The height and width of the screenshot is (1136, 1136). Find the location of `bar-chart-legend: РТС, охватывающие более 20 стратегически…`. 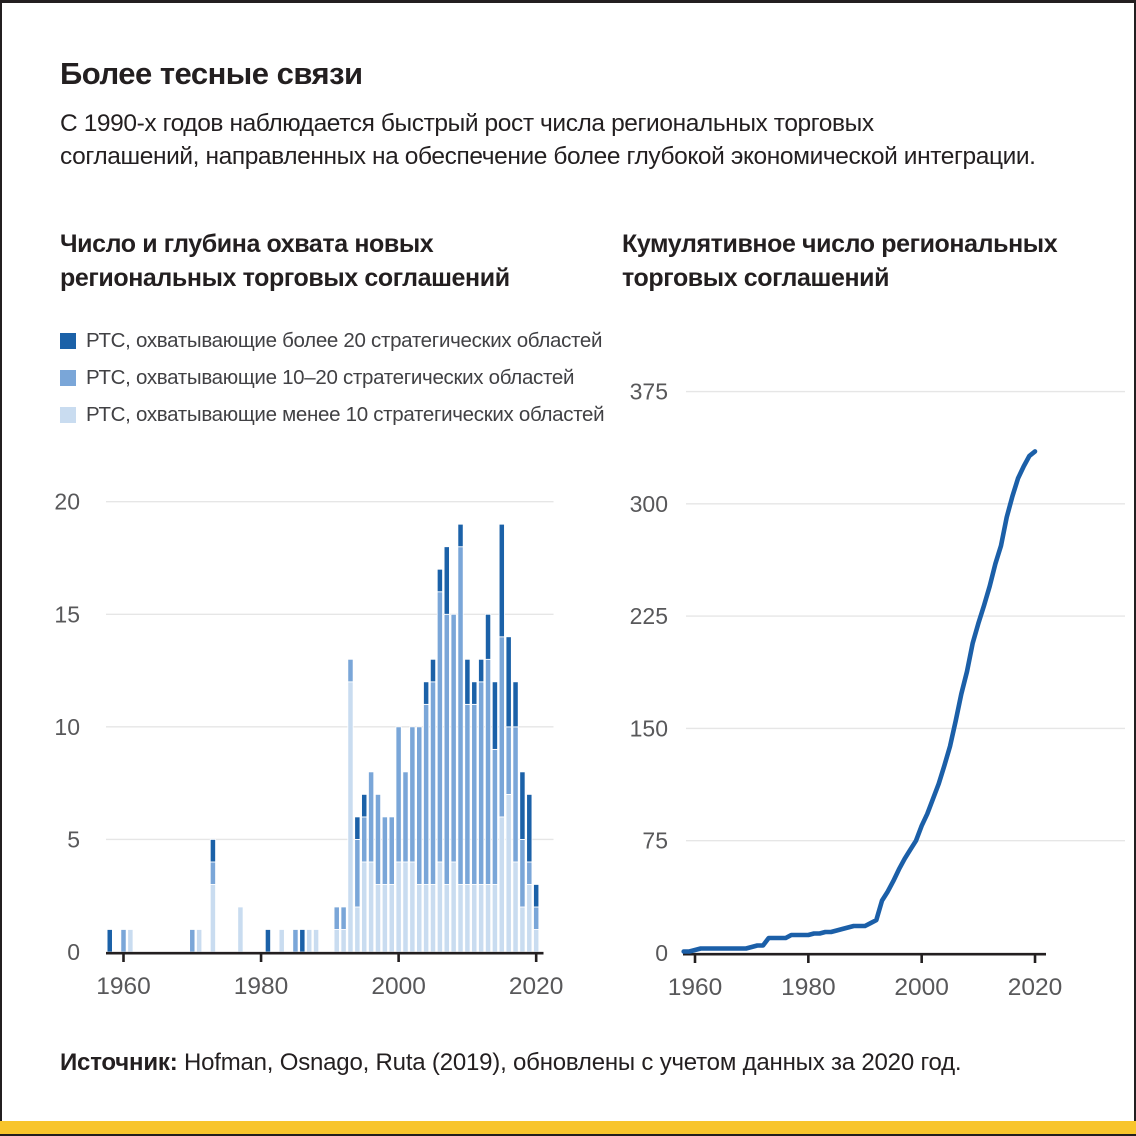

bar-chart-legend: РТС, охватывающие более 20 стратегически… is located at coordinates (332, 384).